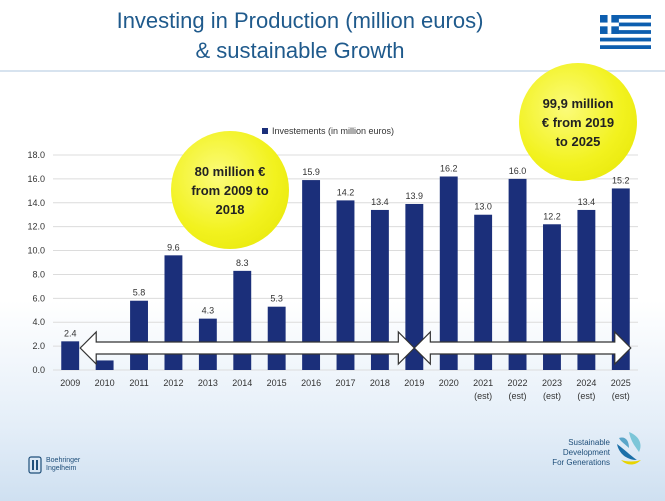 The height and width of the screenshot is (501, 665). What do you see at coordinates (380, 383) in the screenshot?
I see `x-tick-label: 2018` at bounding box center [380, 383].